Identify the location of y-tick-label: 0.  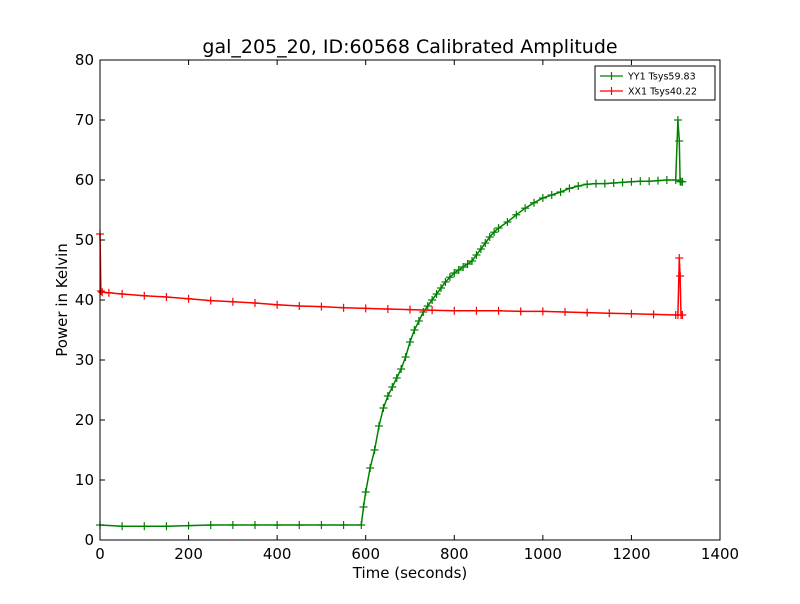
(89, 540).